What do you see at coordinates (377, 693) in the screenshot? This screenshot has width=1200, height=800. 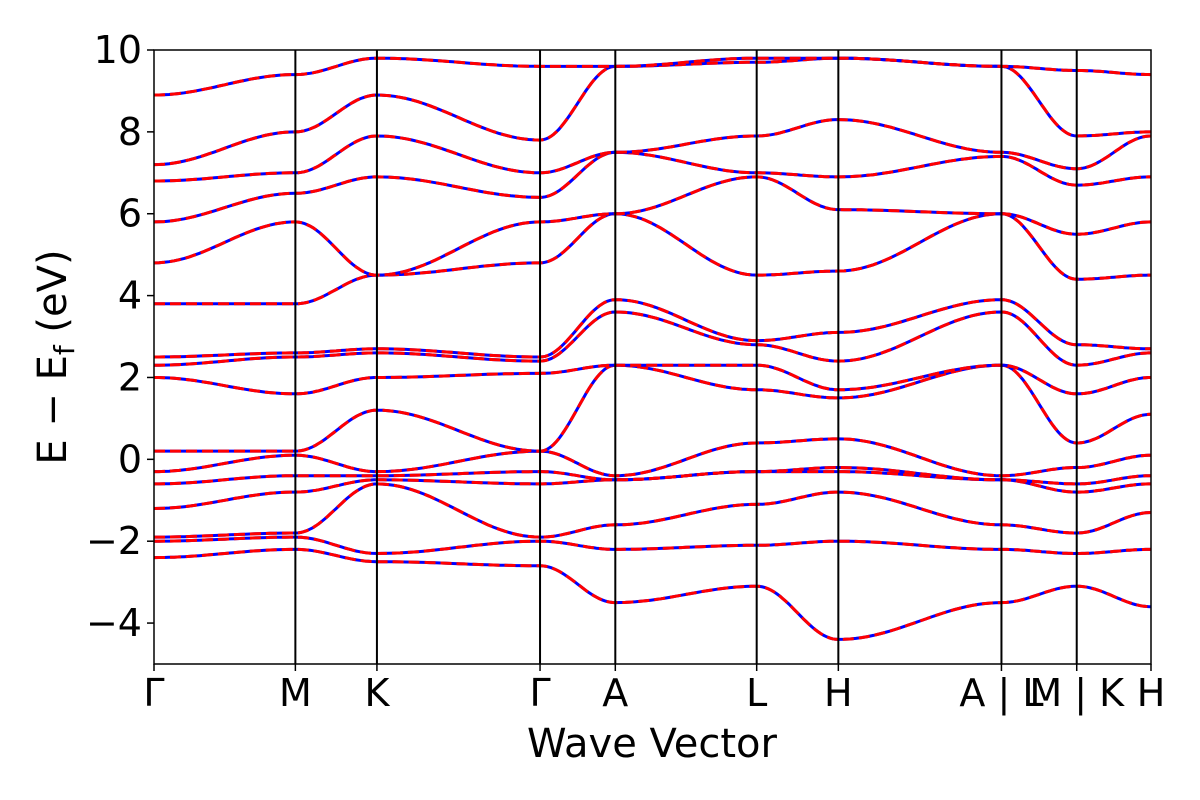 I see `x-tick-label: K` at bounding box center [377, 693].